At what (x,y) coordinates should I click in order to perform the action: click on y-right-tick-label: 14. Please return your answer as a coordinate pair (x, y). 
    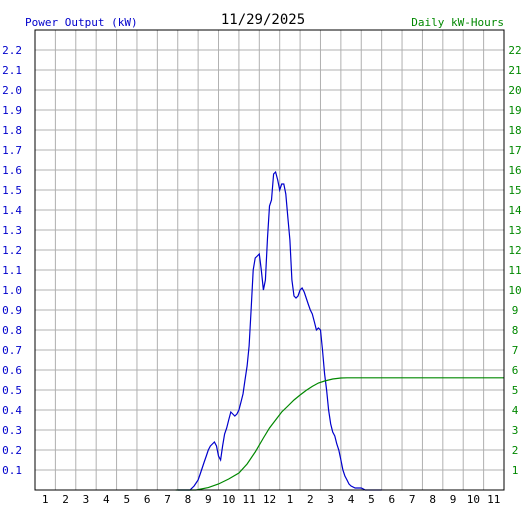
    Looking at the image, I should click on (515, 210).